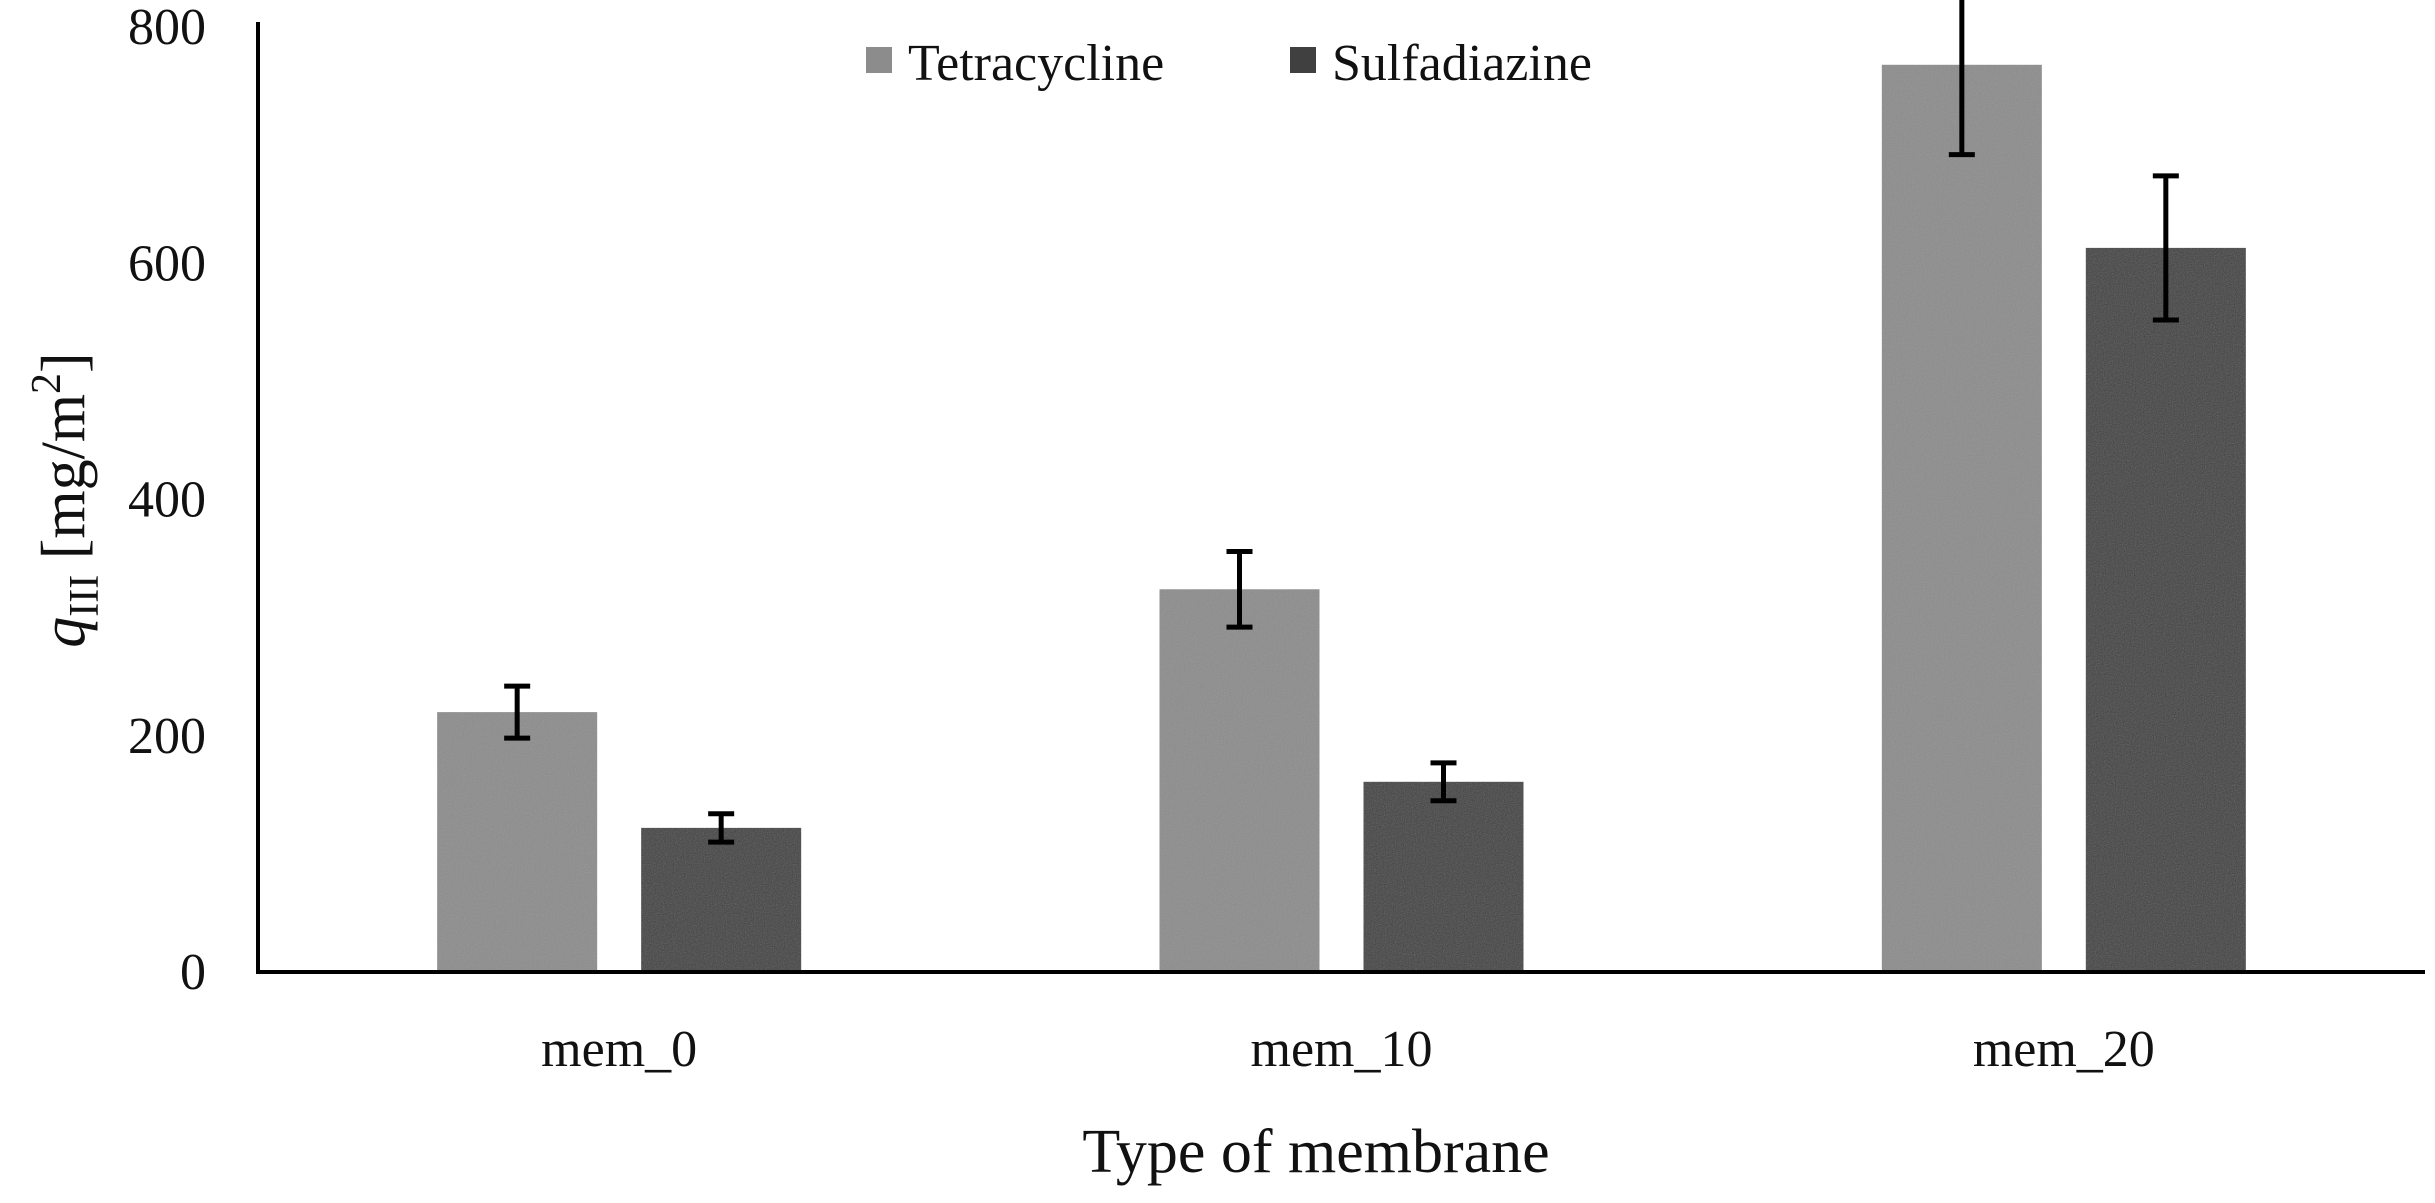 This screenshot has width=2435, height=1203. I want to click on x-axis-title: Type of membrane, so click(1315, 1152).